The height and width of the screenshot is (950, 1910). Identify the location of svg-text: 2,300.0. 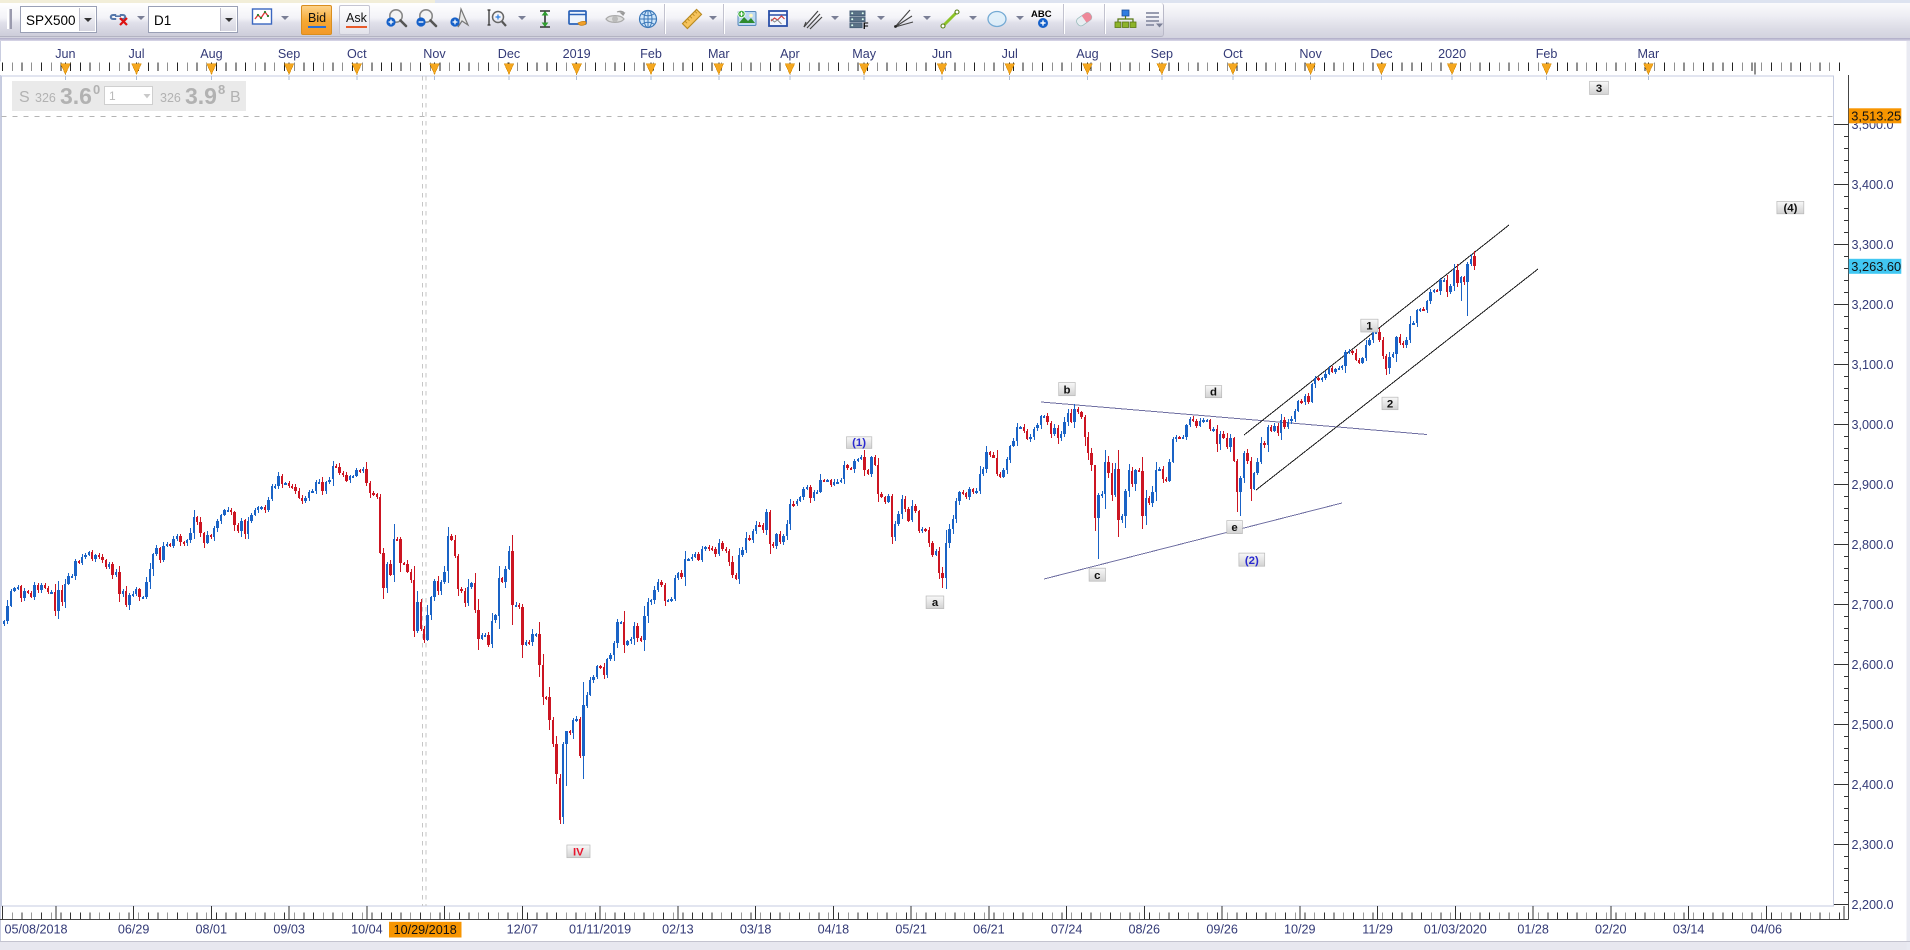
(1873, 845).